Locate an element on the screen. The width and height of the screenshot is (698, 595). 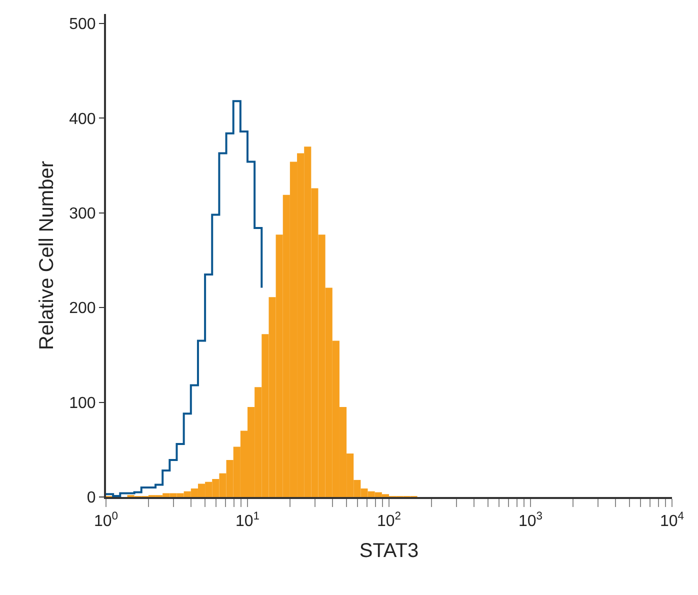
x-tick-label: 10$^{2}$ is located at coordinates (389, 520).